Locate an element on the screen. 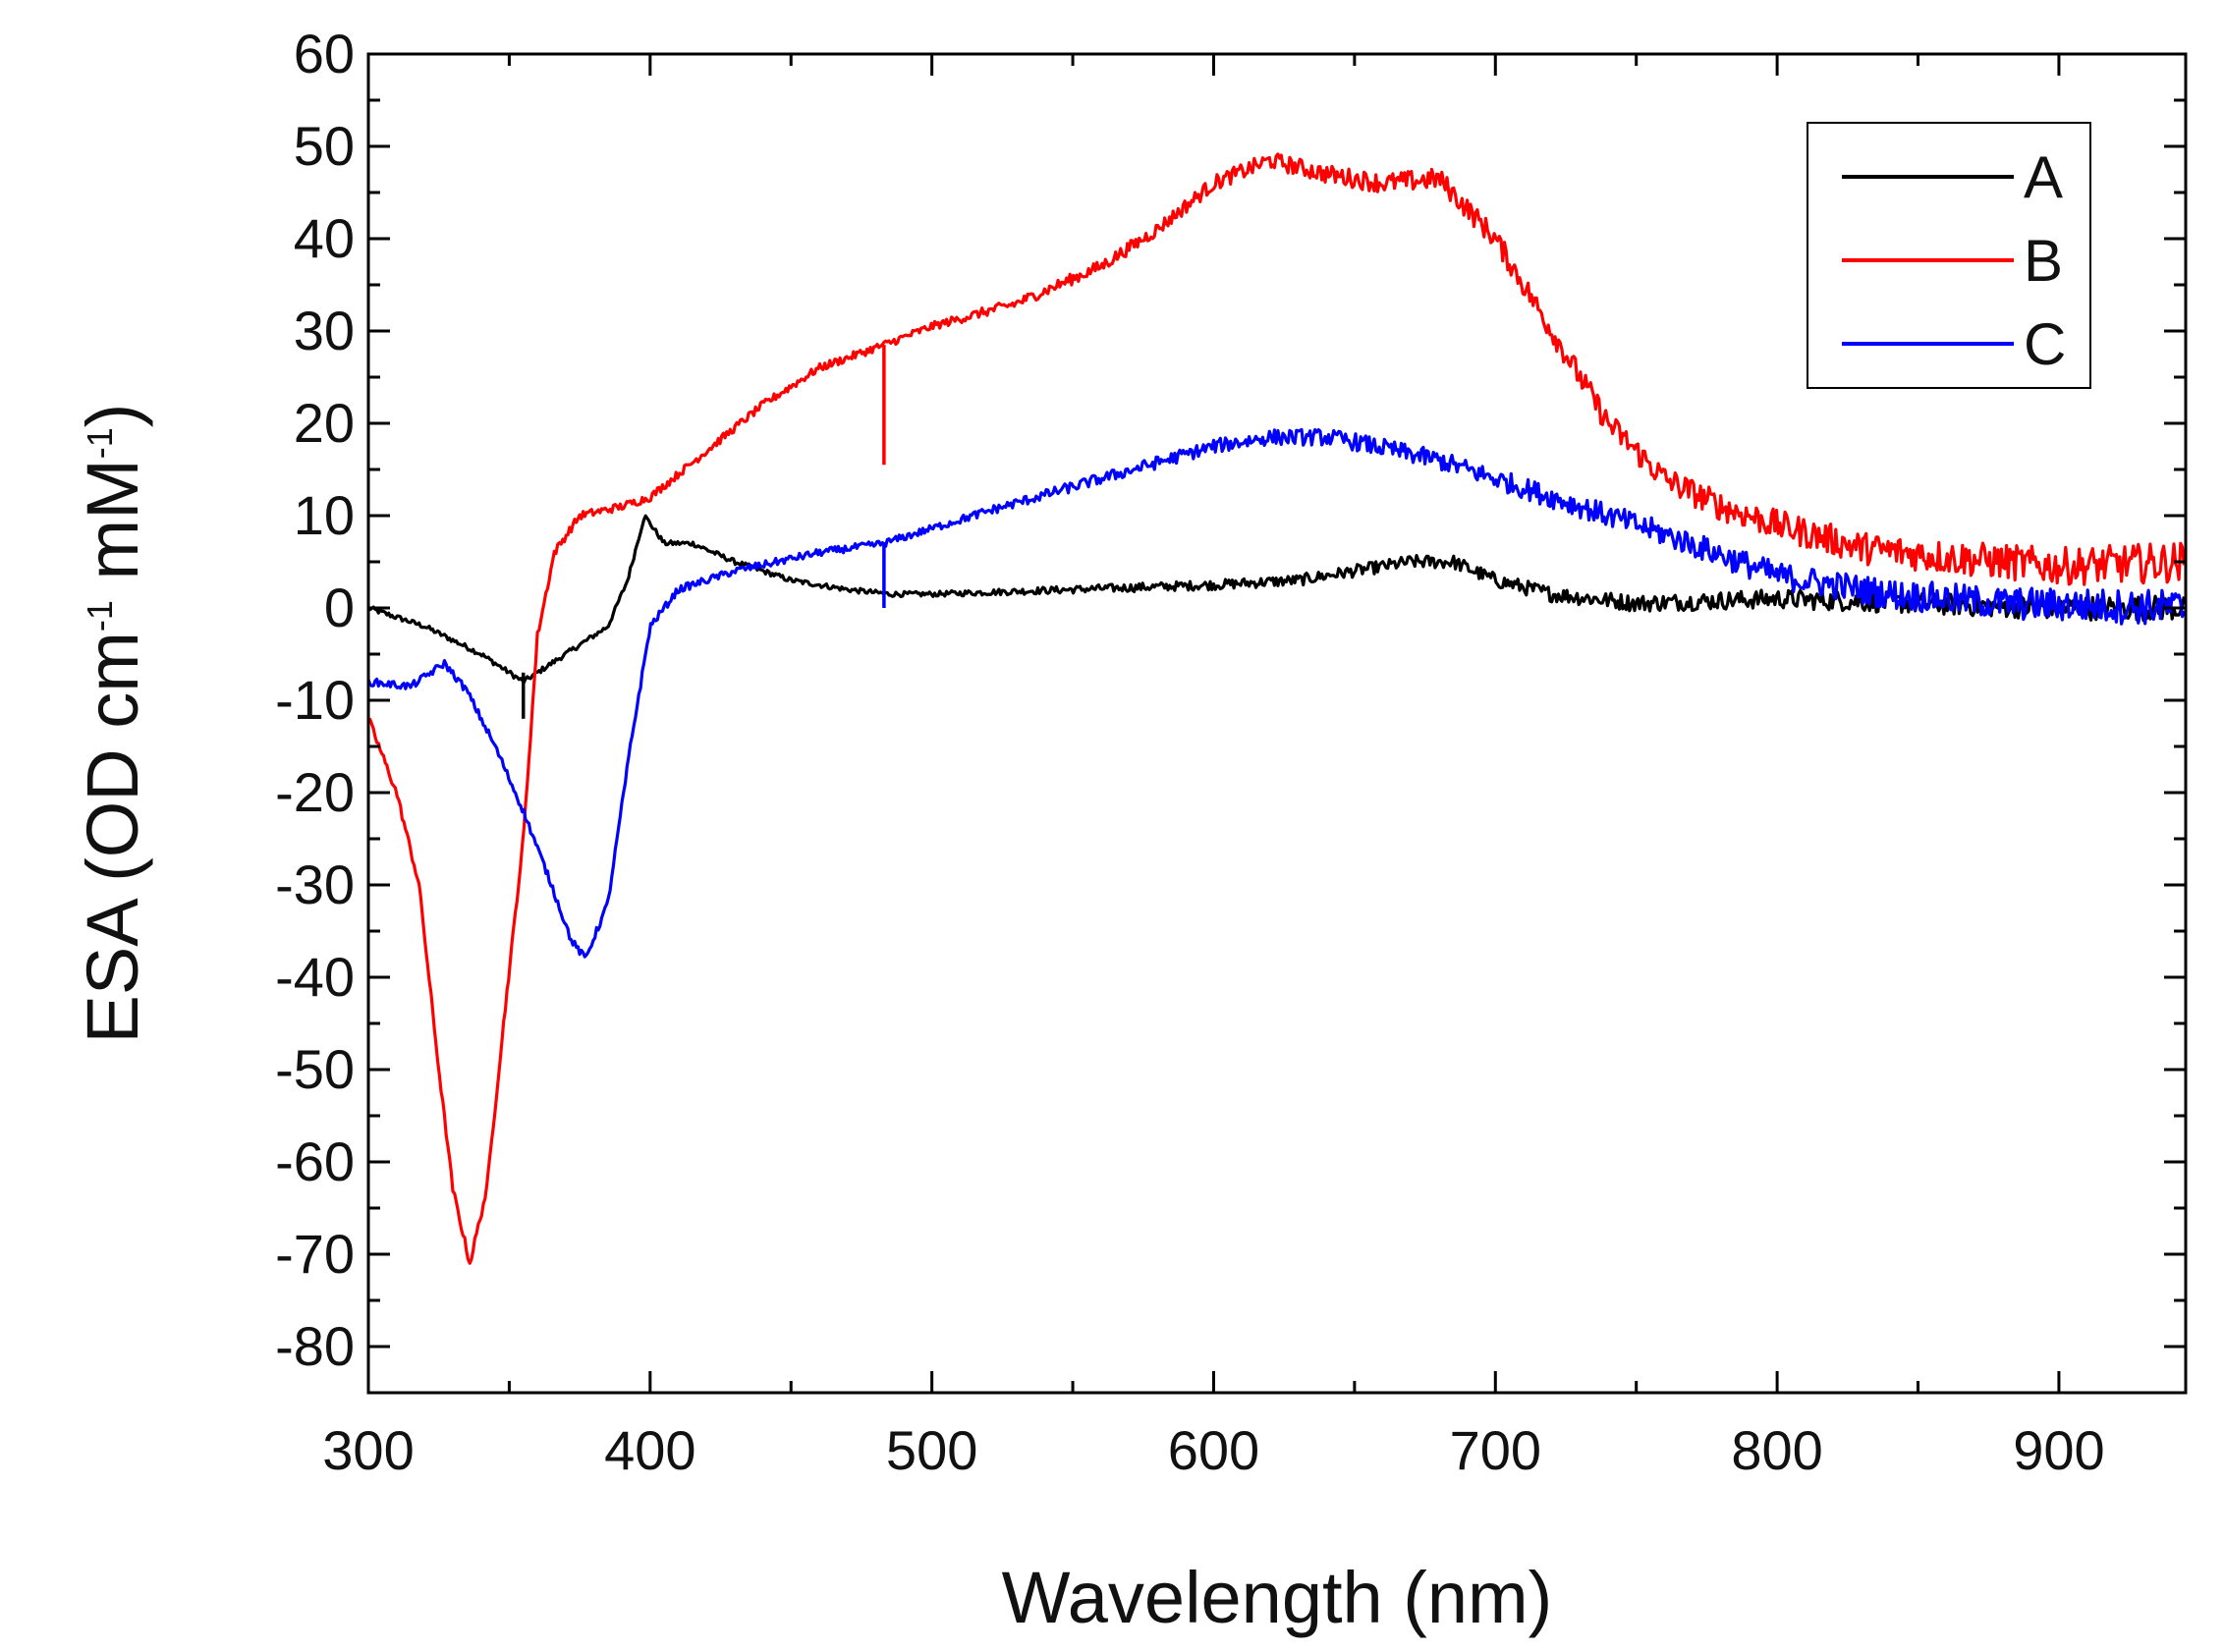  legend: ABC is located at coordinates (1949, 255).